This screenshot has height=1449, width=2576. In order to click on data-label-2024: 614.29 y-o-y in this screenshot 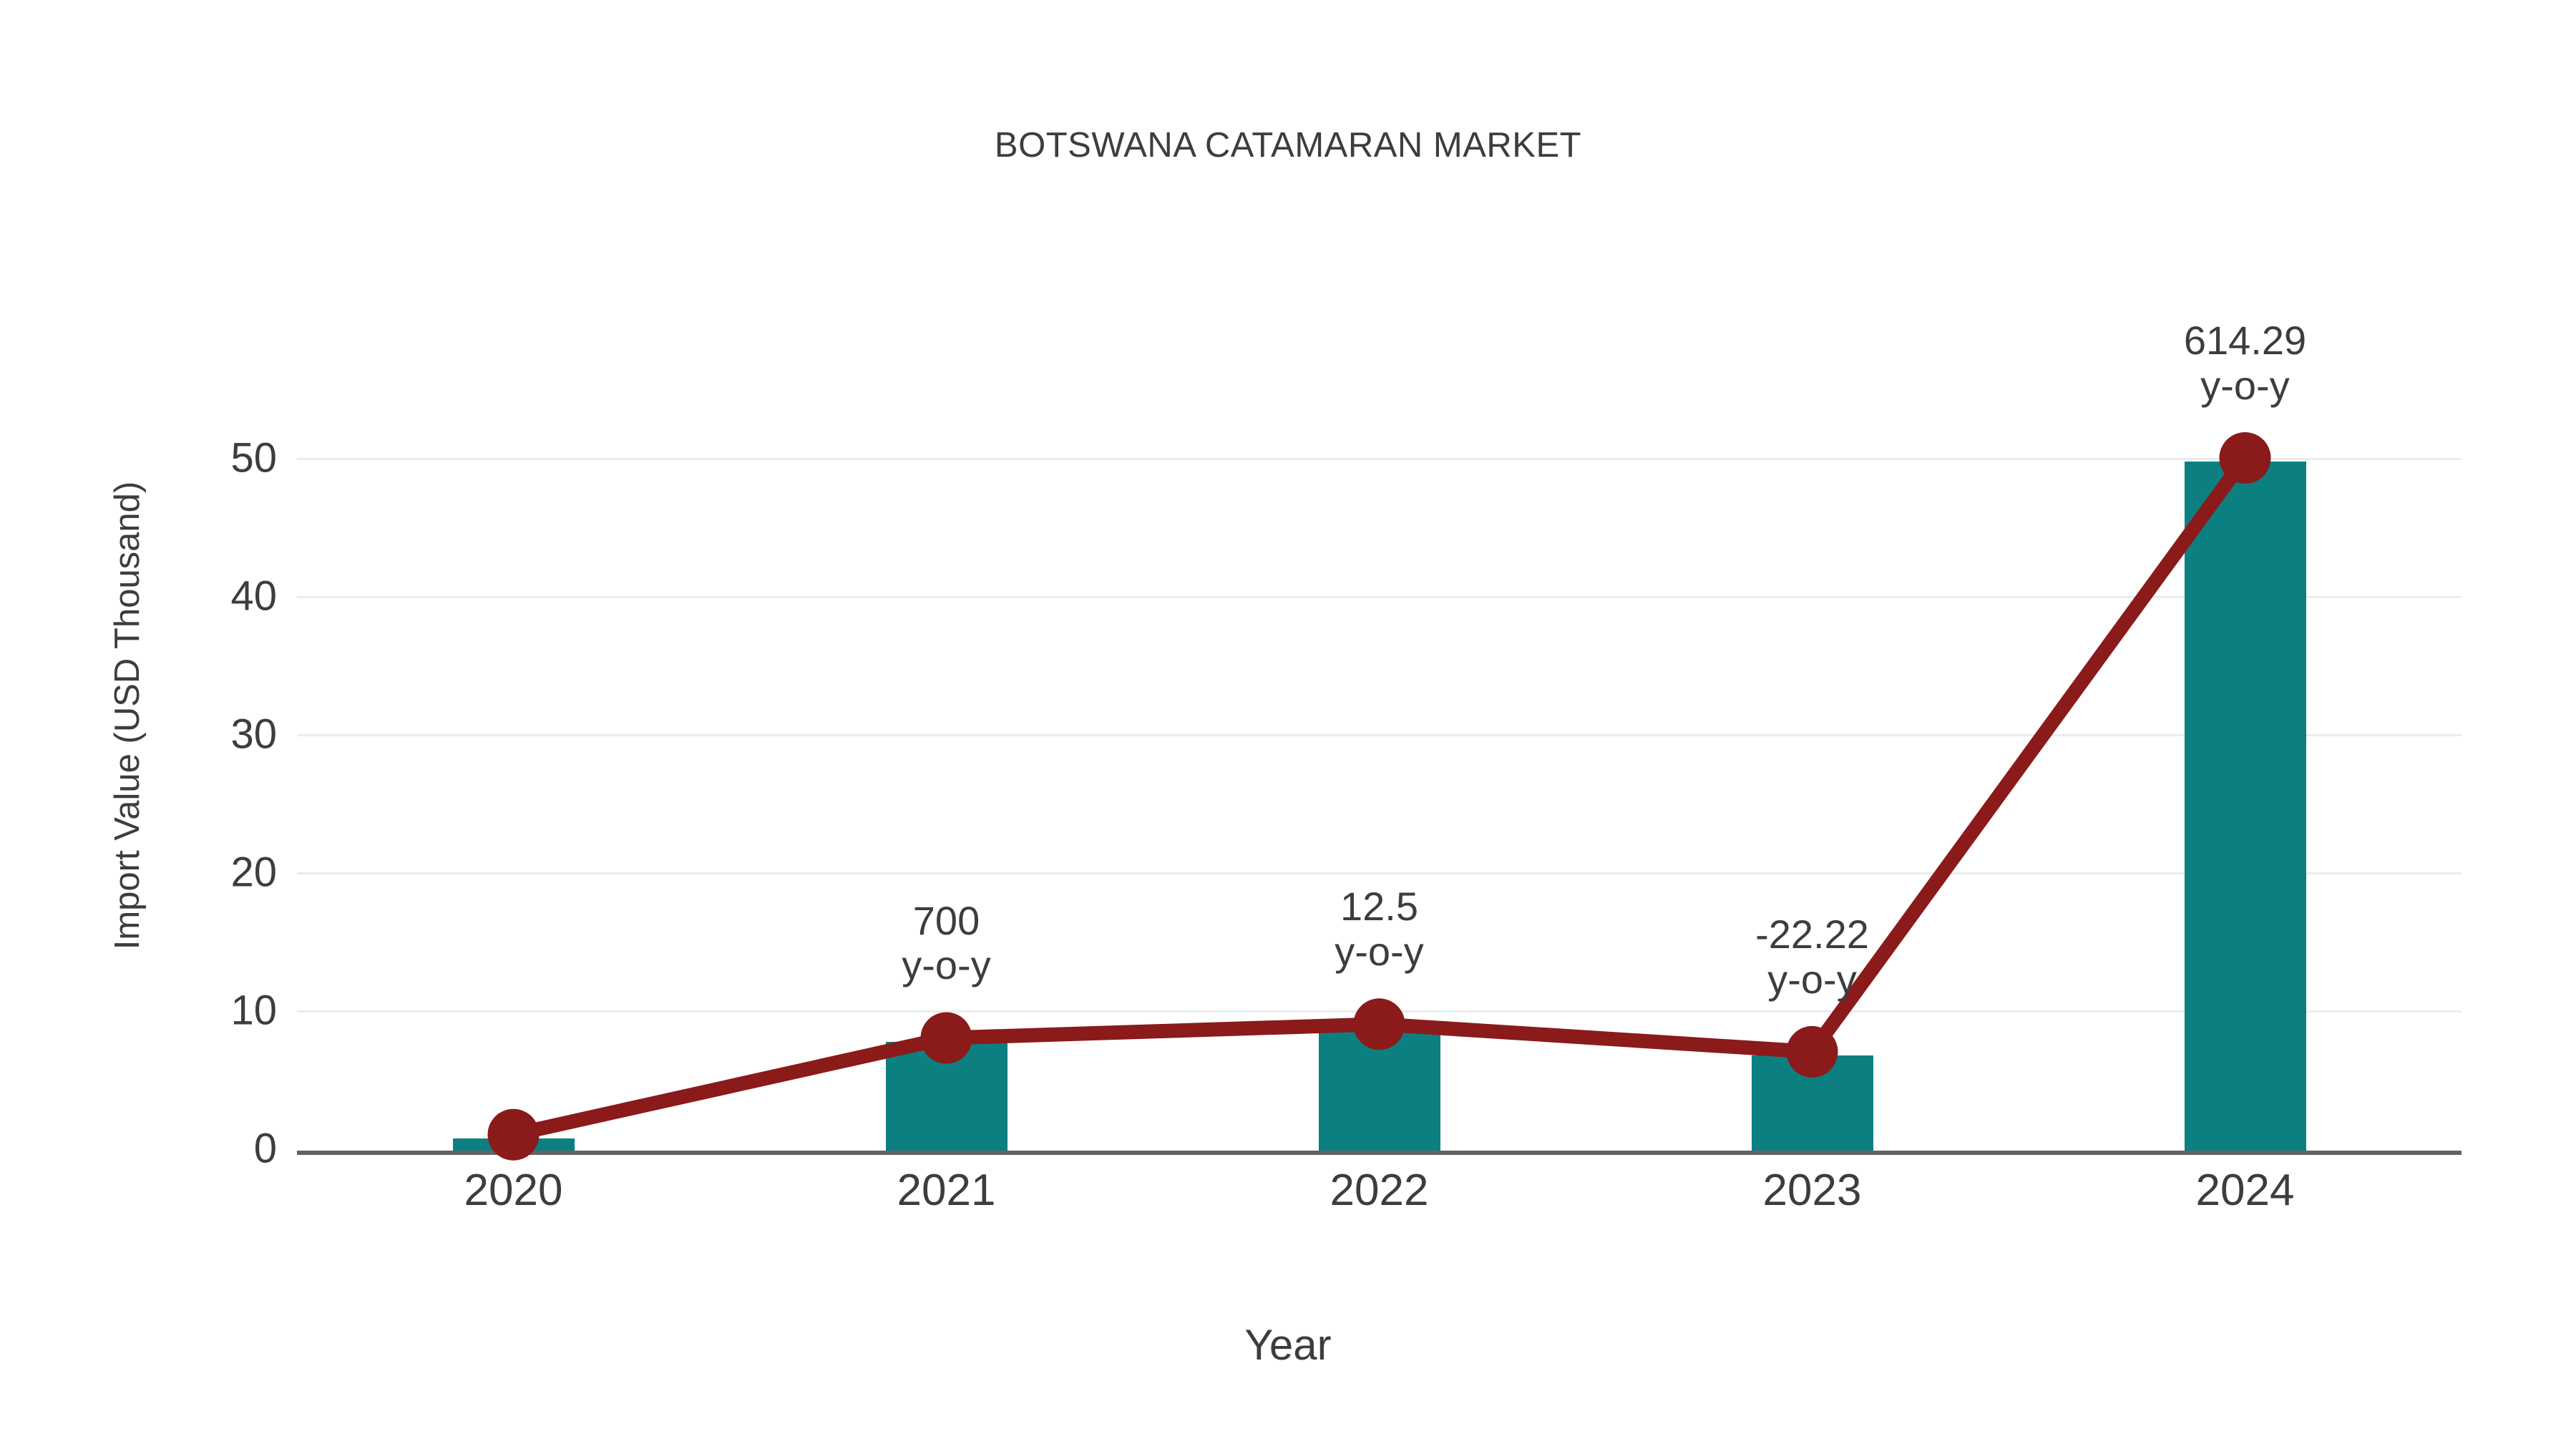, I will do `click(2245, 363)`.